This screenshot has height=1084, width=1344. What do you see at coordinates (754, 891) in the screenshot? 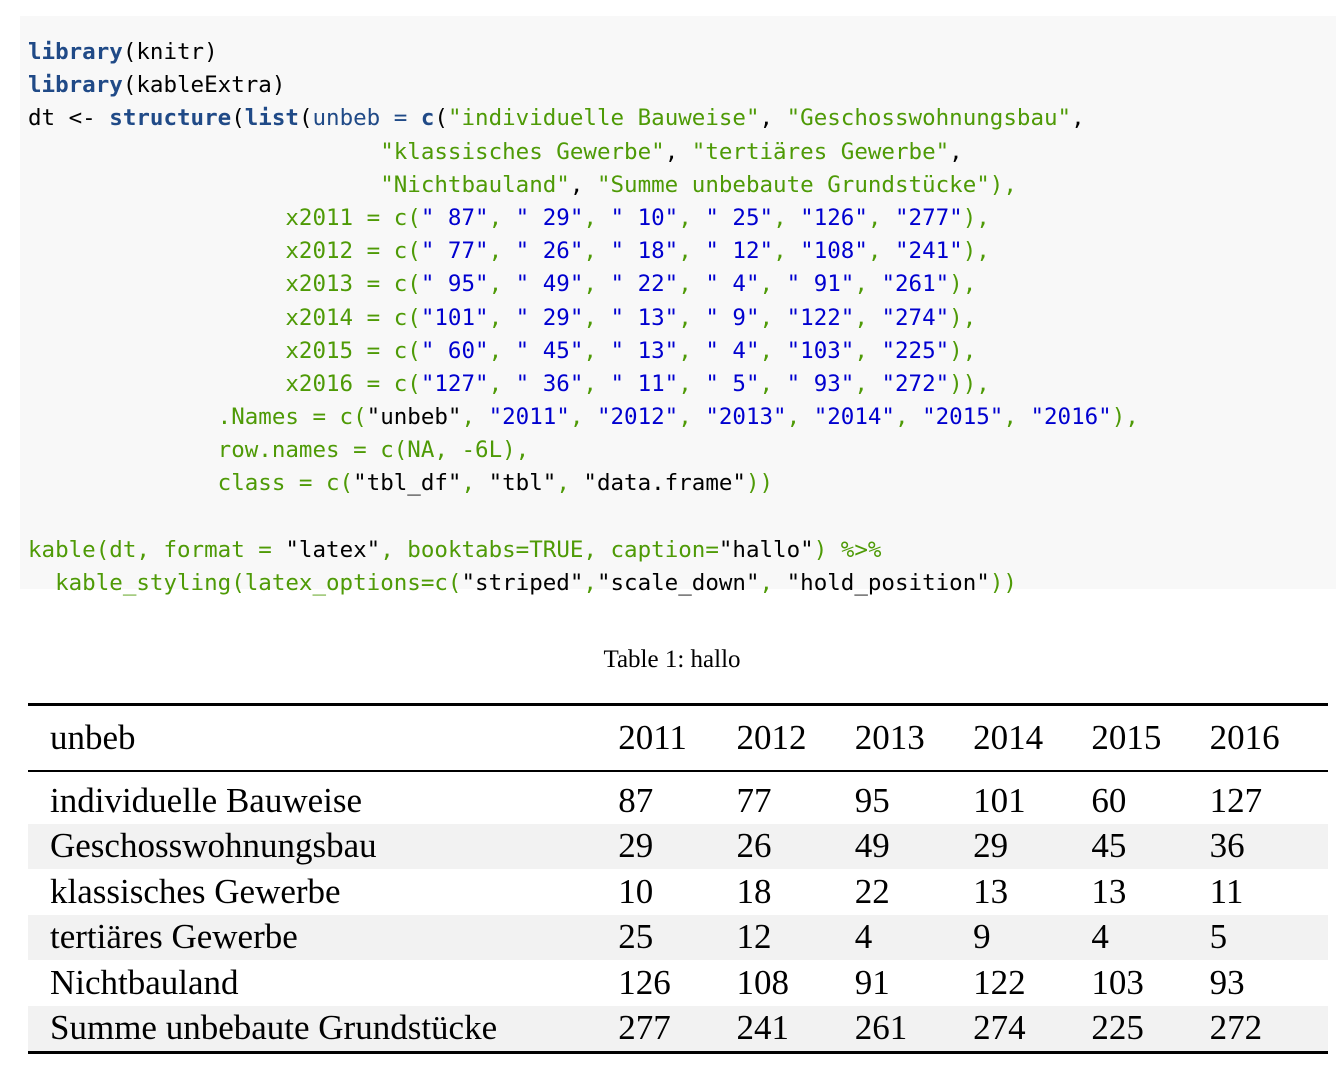
I see `value-cell: 18` at bounding box center [754, 891].